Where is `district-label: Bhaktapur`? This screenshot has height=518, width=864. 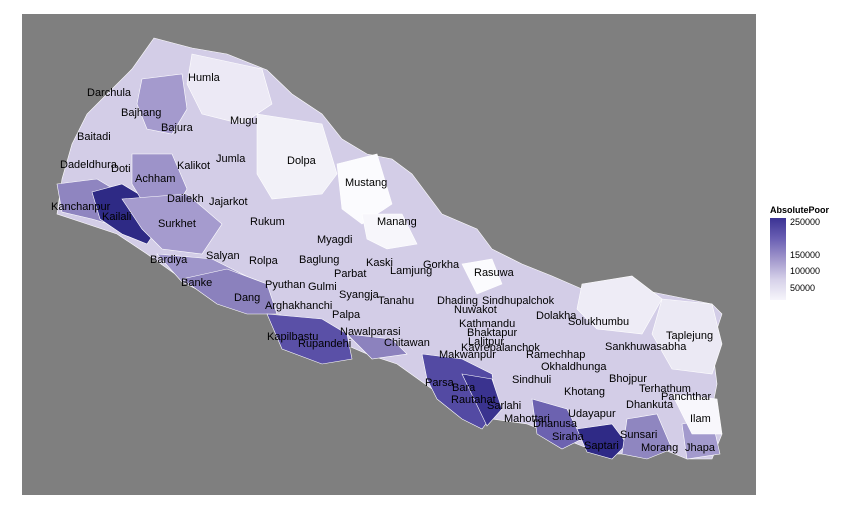 district-label: Bhaktapur is located at coordinates (492, 333).